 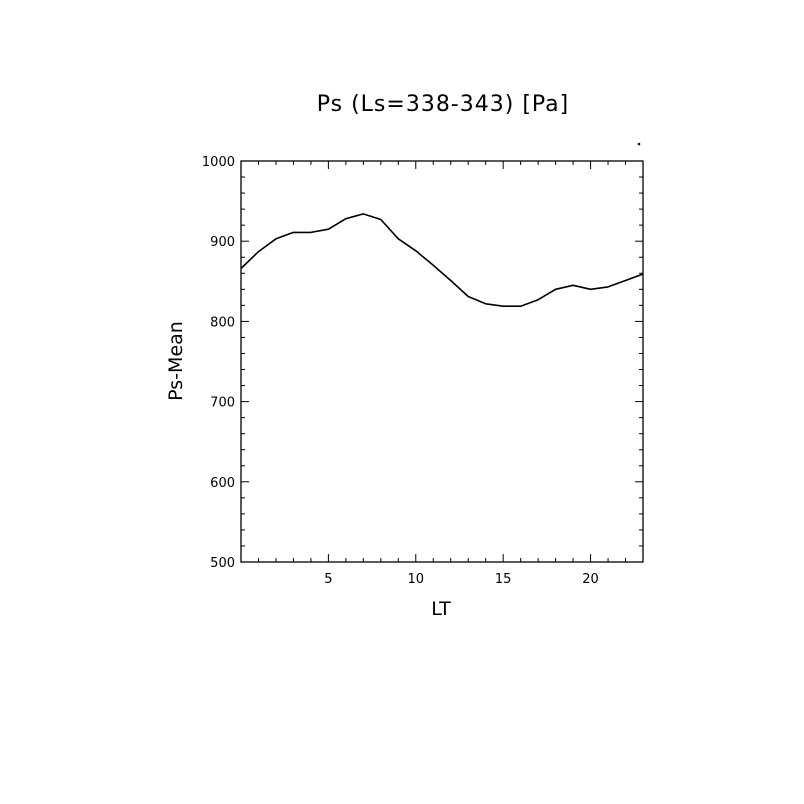 I want to click on series-group, so click(x=442, y=260).